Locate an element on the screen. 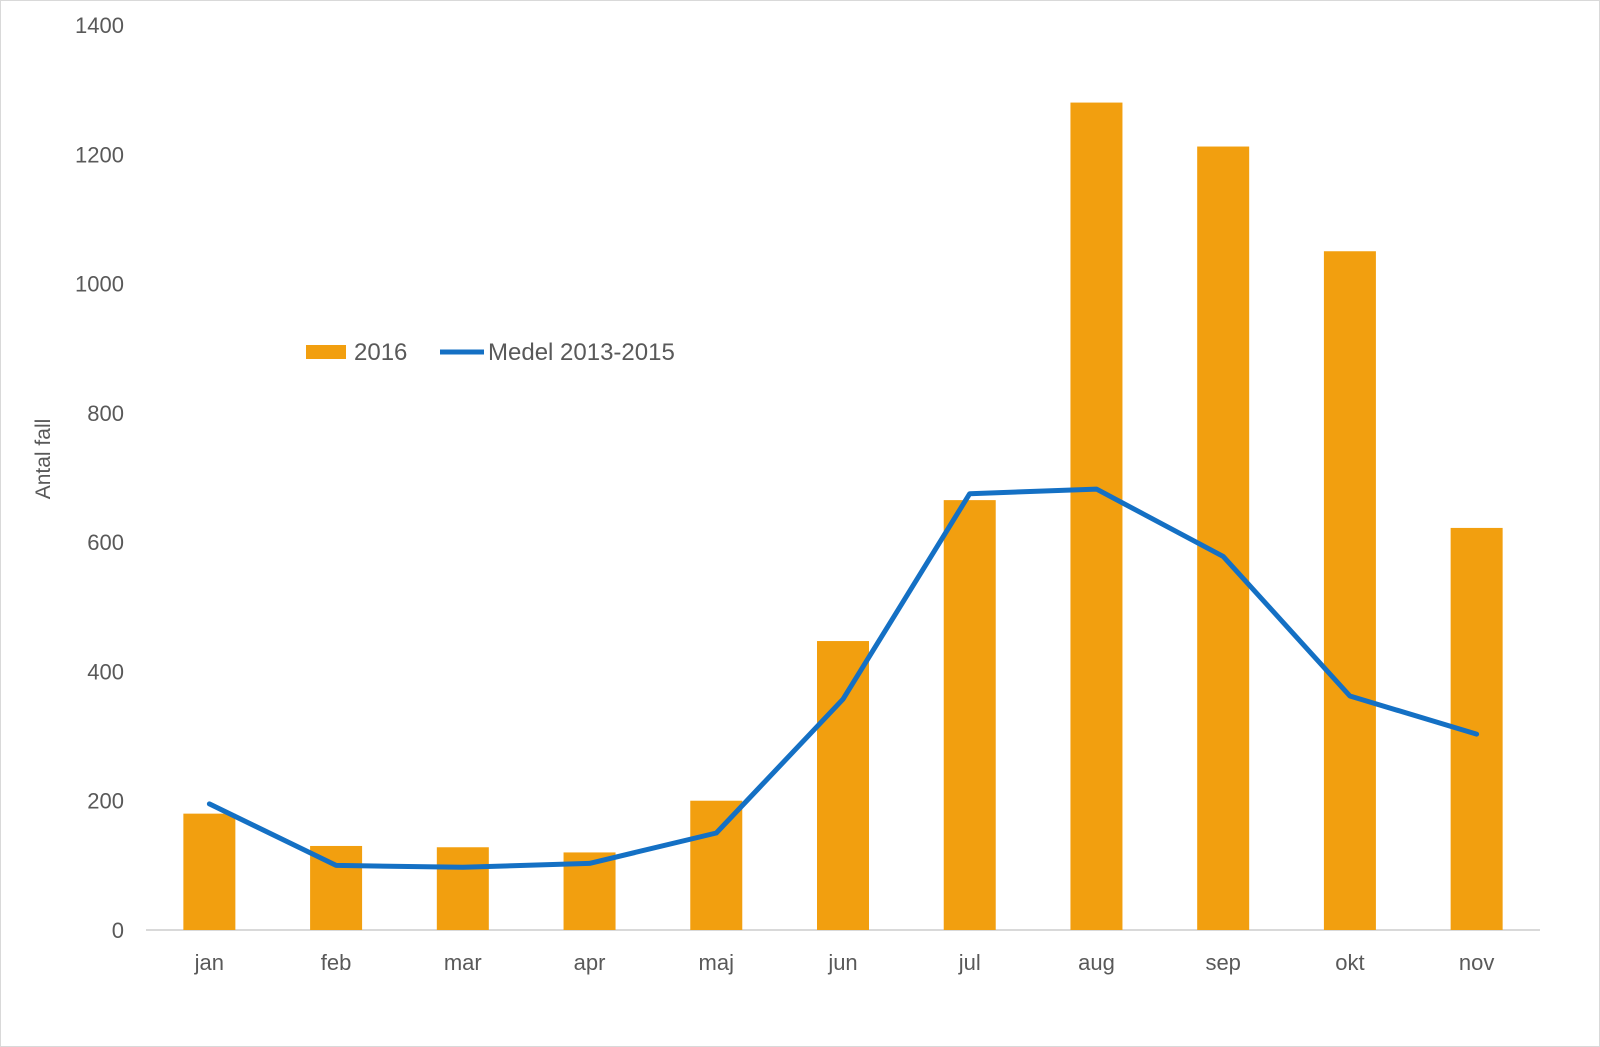 This screenshot has height=1047, width=1600. y-tick-label: 200 is located at coordinates (105, 801).